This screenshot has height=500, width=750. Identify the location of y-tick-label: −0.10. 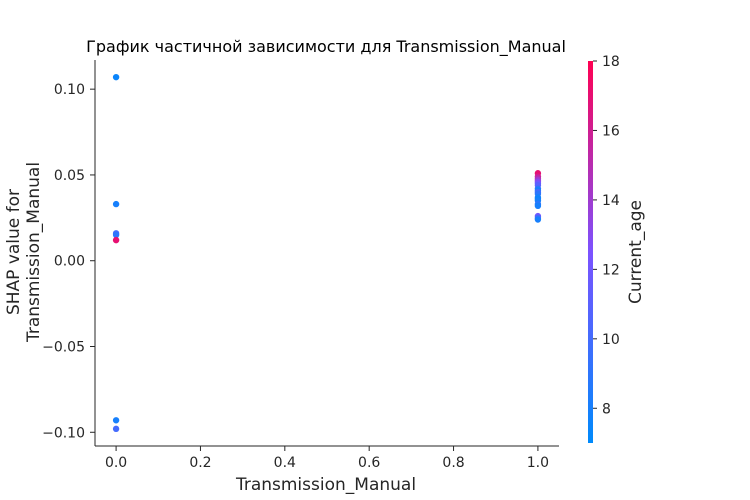
(63, 433).